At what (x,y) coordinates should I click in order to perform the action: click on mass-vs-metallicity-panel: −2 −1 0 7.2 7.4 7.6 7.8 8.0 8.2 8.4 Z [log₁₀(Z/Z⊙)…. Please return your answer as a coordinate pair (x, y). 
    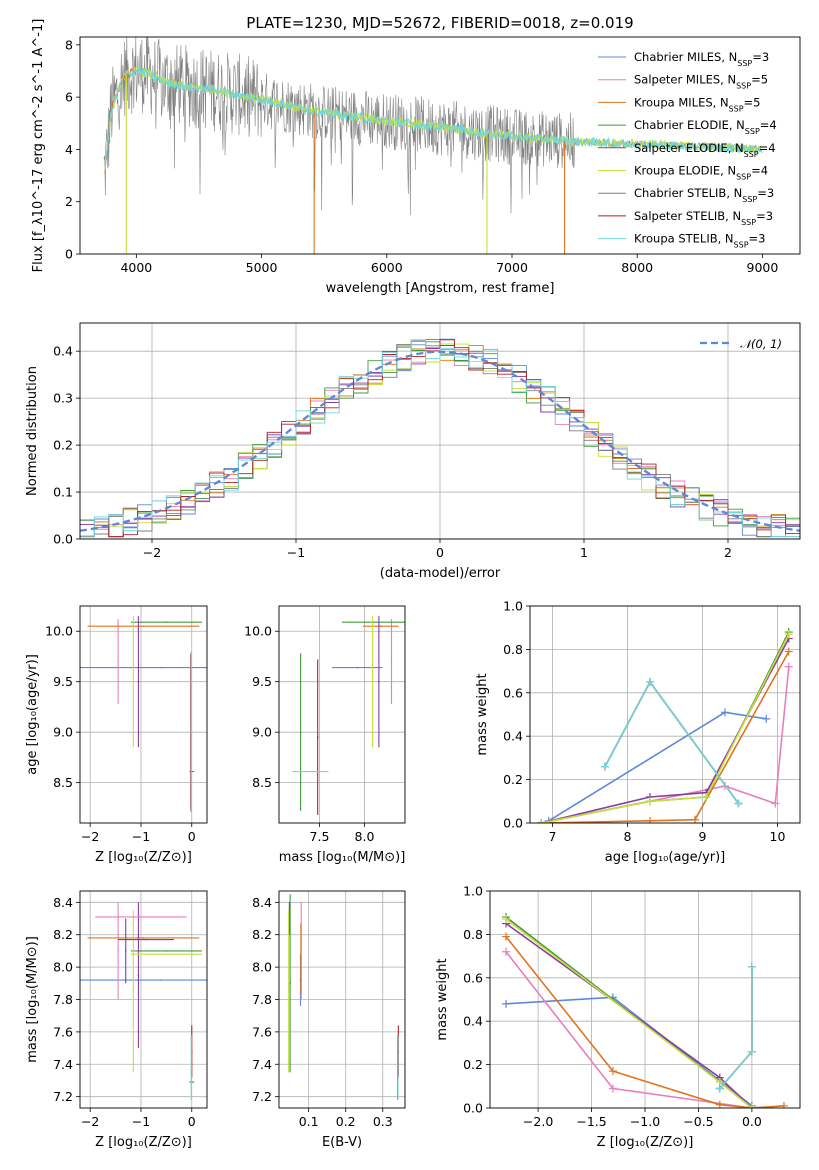
    Looking at the image, I should click on (116, 1020).